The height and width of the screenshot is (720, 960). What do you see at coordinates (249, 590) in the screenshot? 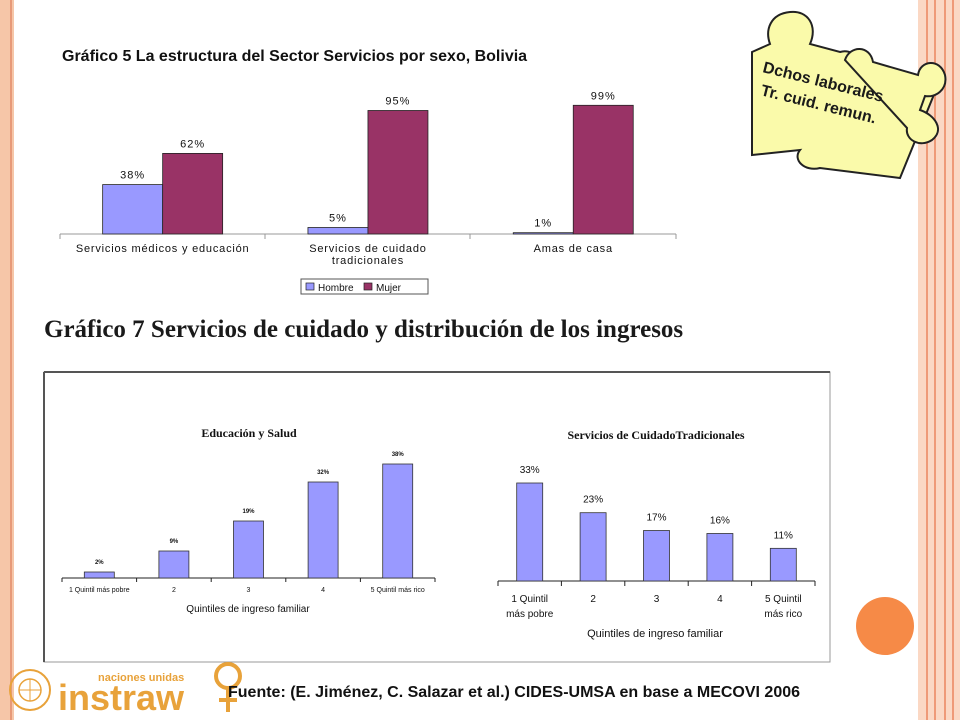
I see `chartA-category-label: 3` at bounding box center [249, 590].